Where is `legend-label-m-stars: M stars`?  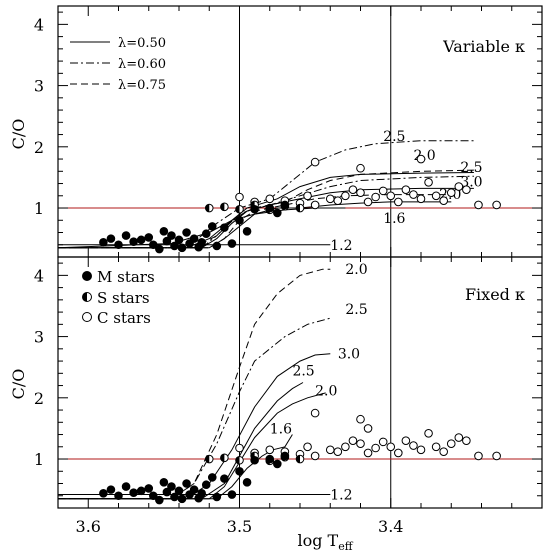 legend-label-m-stars: M stars is located at coordinates (126, 277).